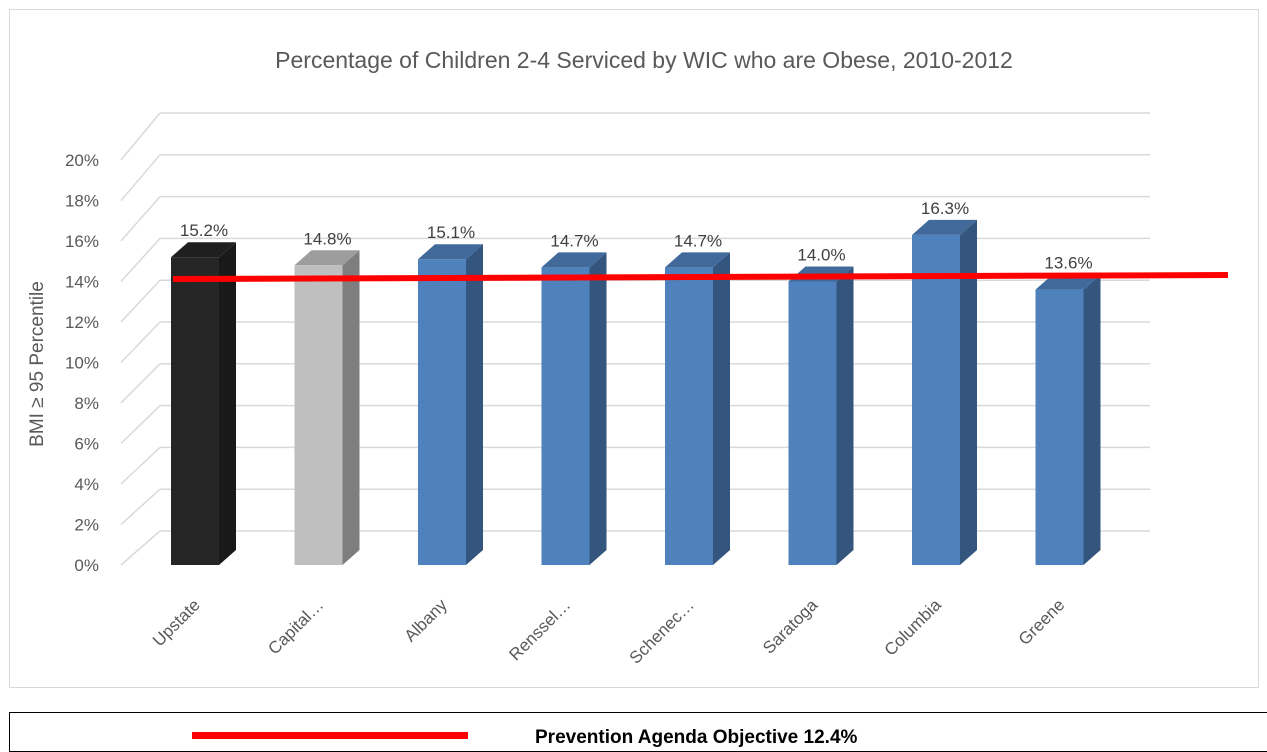 Image resolution: width=1267 pixels, height=752 pixels. What do you see at coordinates (1068, 263) in the screenshot?
I see `bar-value-label: 13.6%` at bounding box center [1068, 263].